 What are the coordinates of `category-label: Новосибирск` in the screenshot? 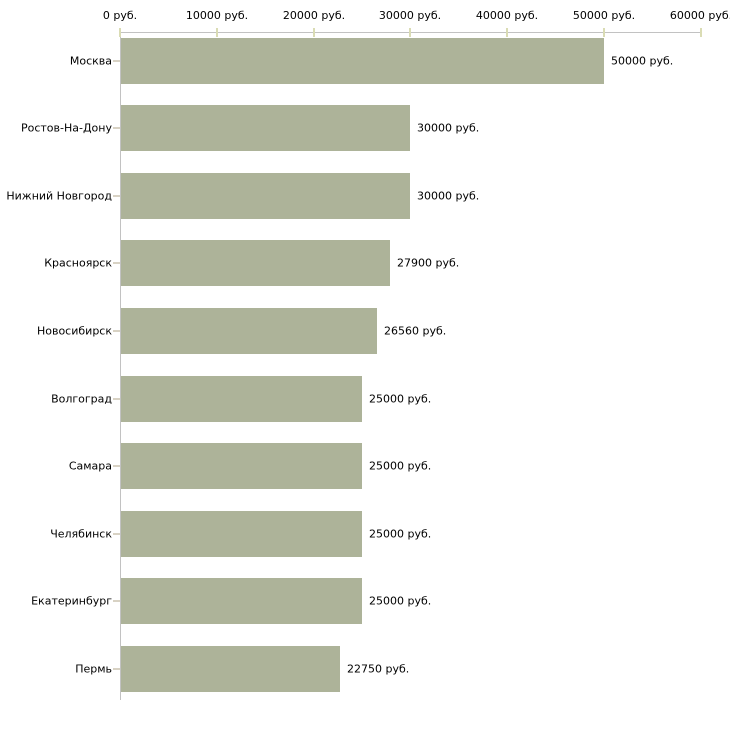 It's located at (74, 331).